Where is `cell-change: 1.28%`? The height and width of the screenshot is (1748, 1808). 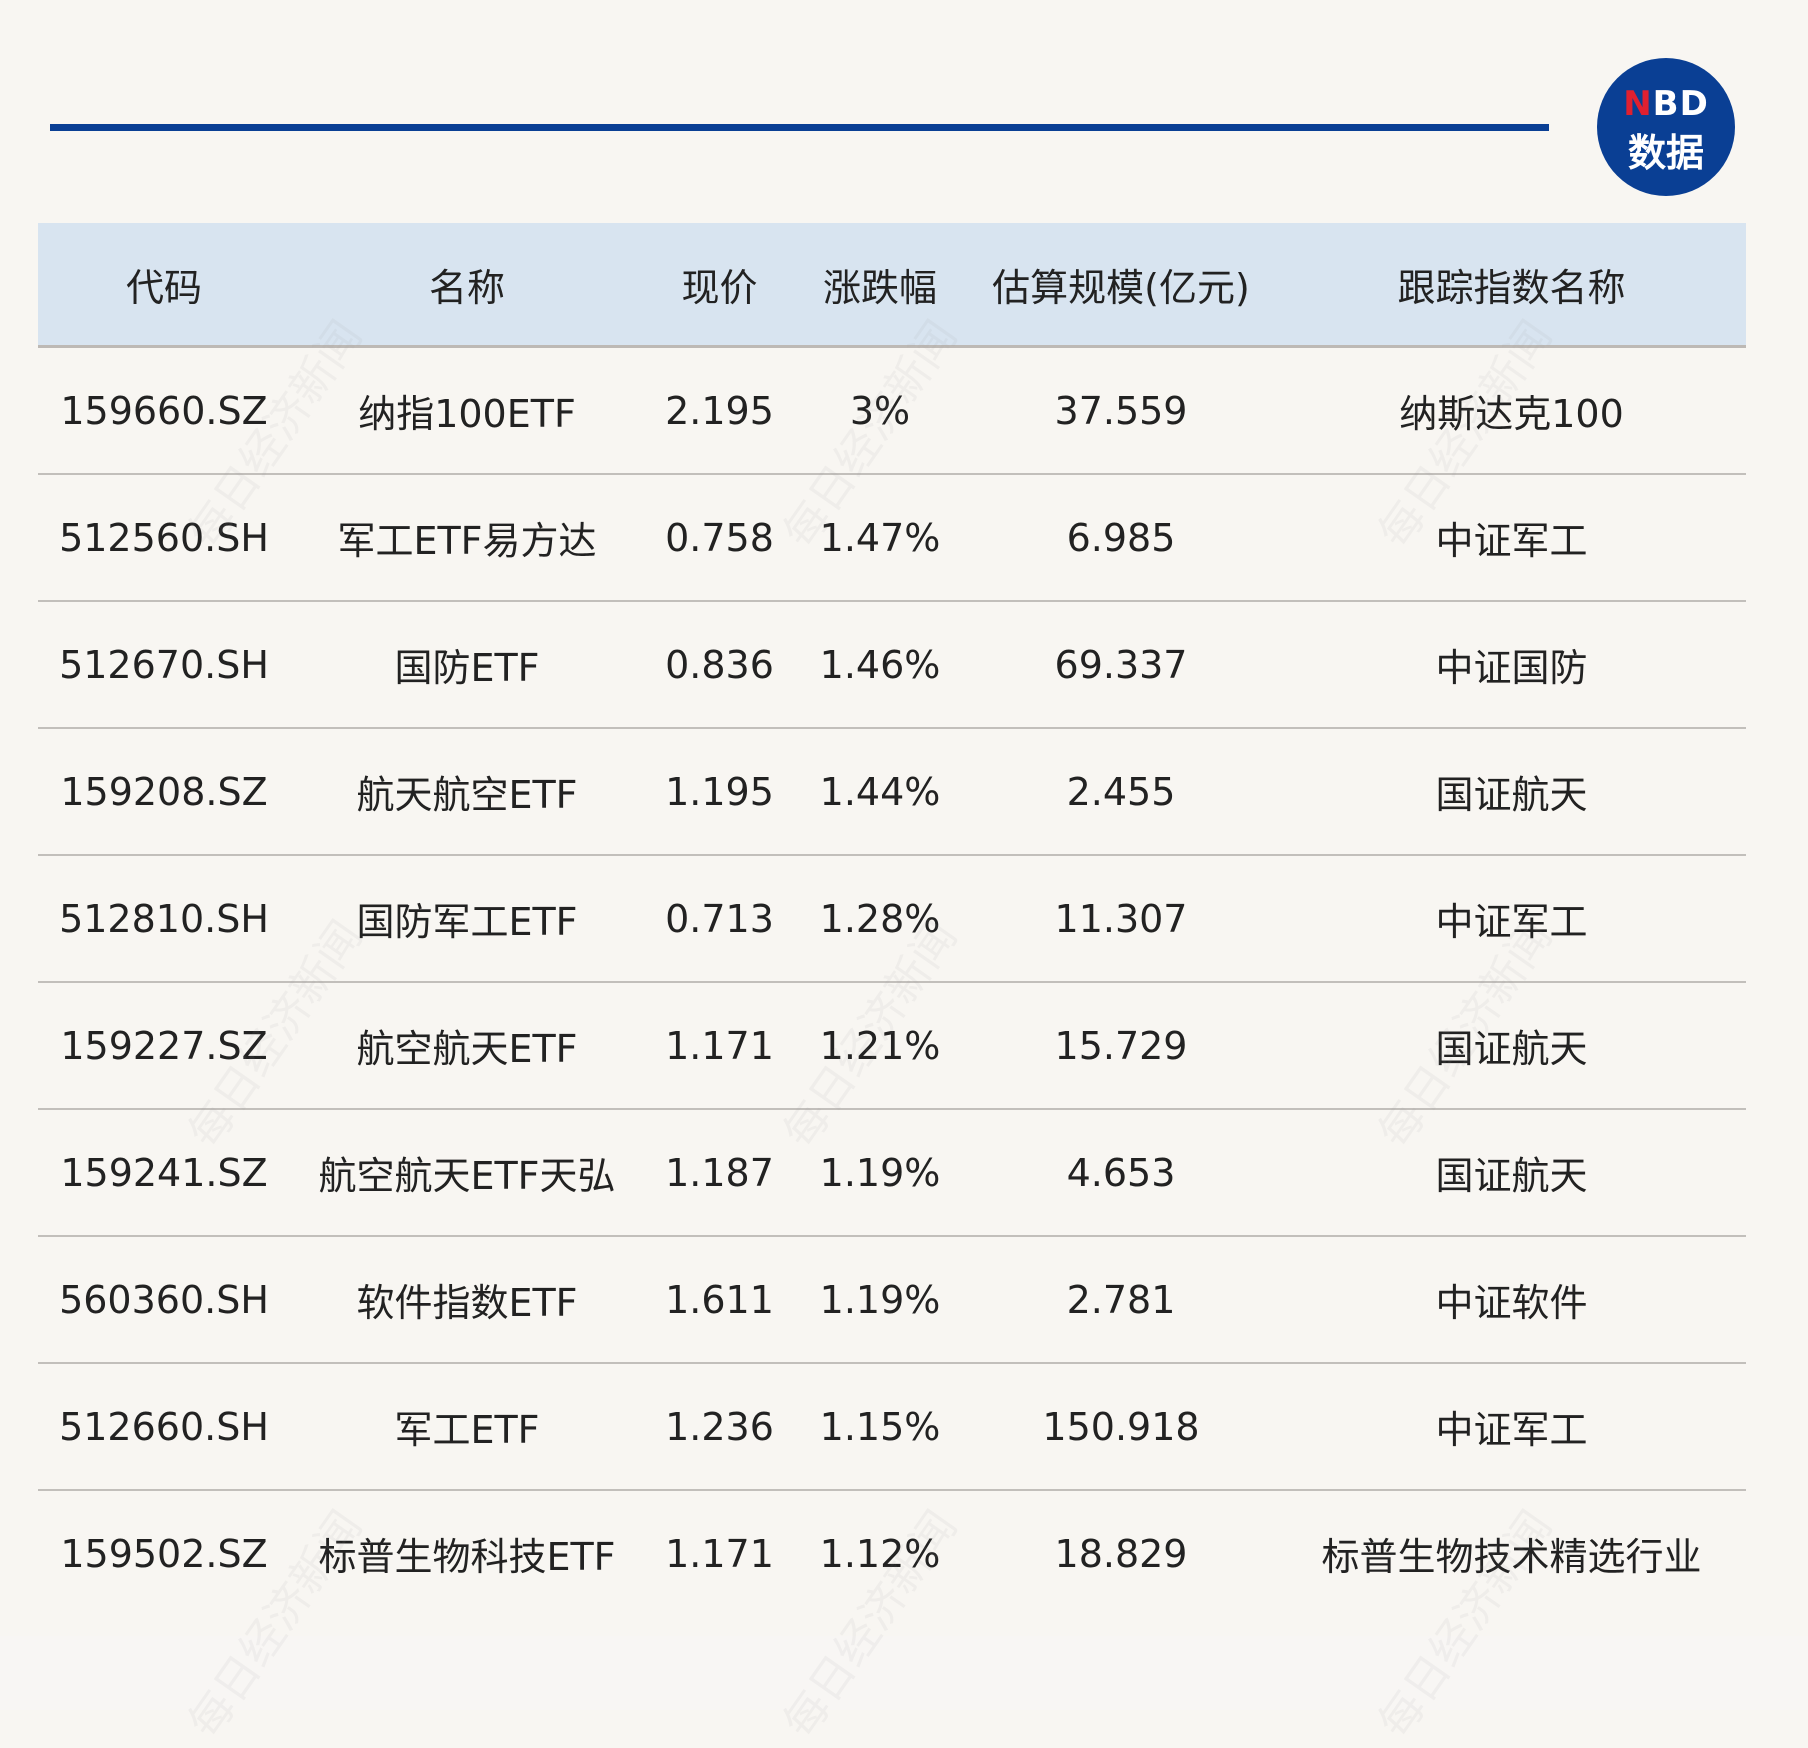 cell-change: 1.28% is located at coordinates (880, 919).